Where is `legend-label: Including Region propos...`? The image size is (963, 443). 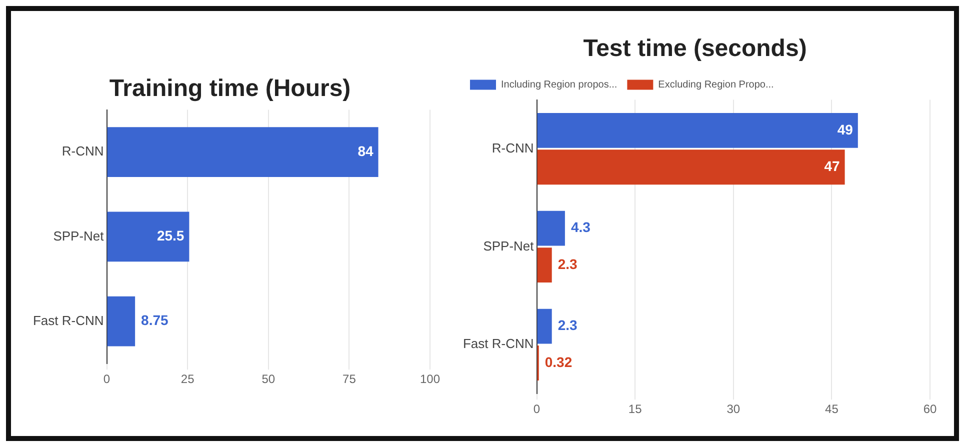 legend-label: Including Region propos... is located at coordinates (559, 85).